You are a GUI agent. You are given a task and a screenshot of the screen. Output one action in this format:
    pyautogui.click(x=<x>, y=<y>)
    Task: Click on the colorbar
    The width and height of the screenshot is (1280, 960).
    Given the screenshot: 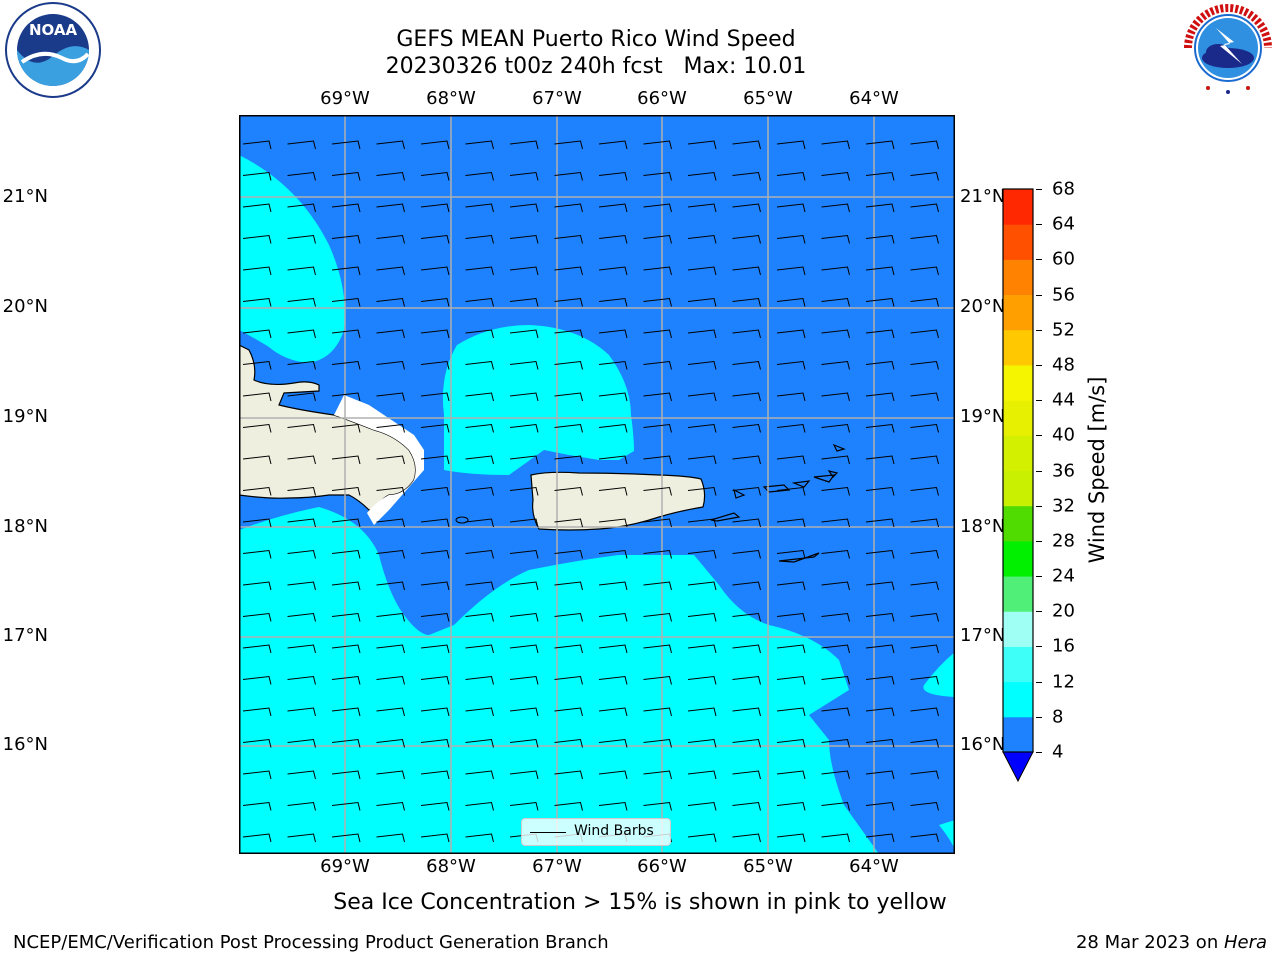 What is the action you would take?
    pyautogui.click(x=1018, y=485)
    